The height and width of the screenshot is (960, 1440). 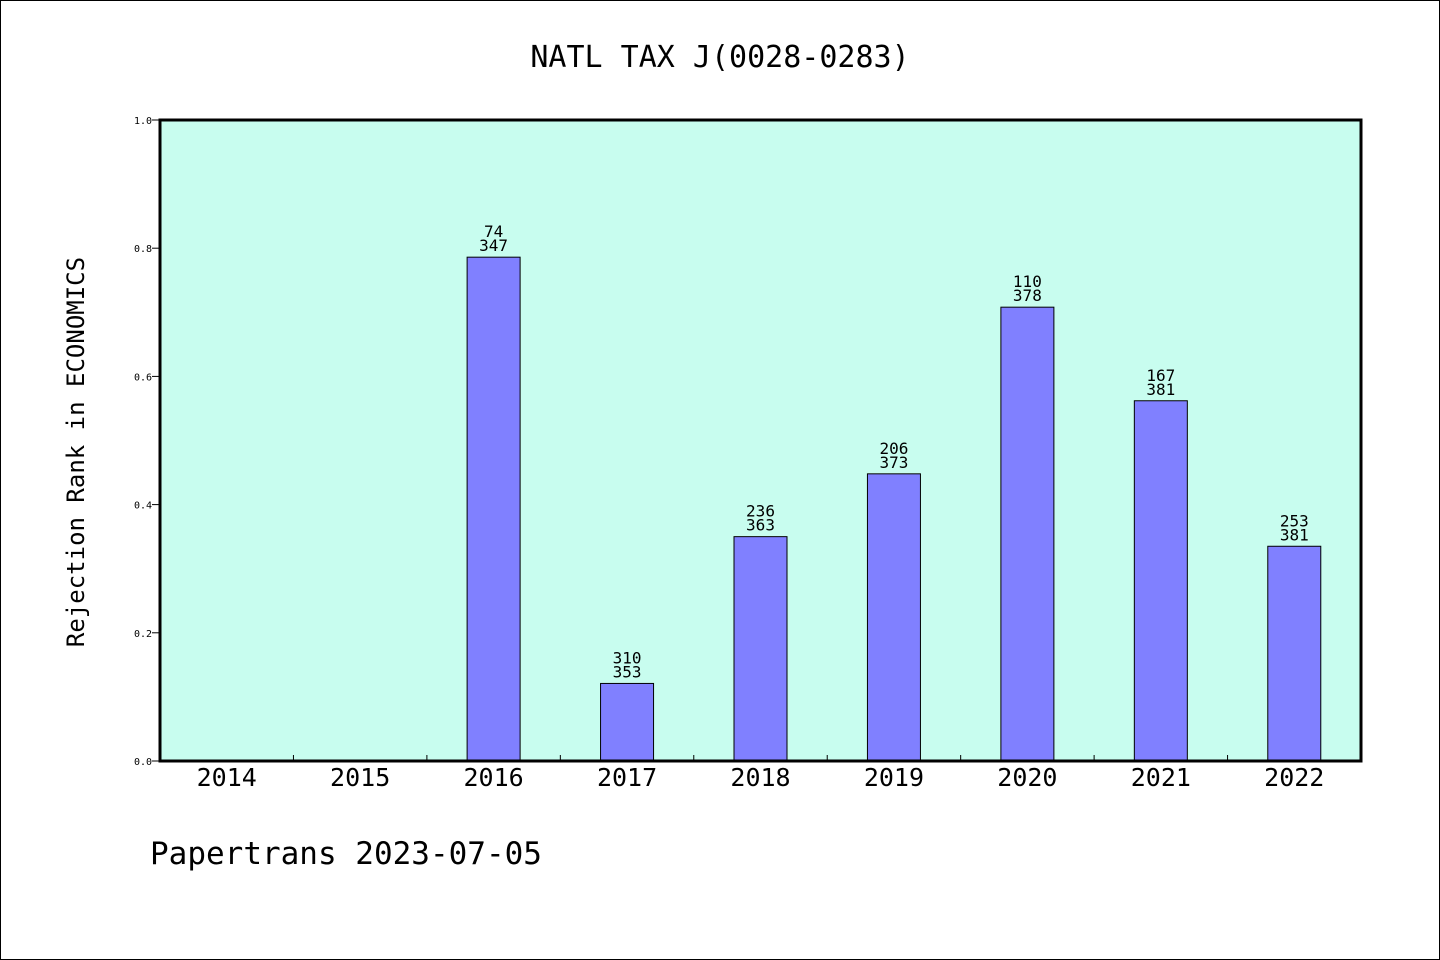 What do you see at coordinates (346, 854) in the screenshot?
I see `footer-credit: Papertrans 2023-07-05` at bounding box center [346, 854].